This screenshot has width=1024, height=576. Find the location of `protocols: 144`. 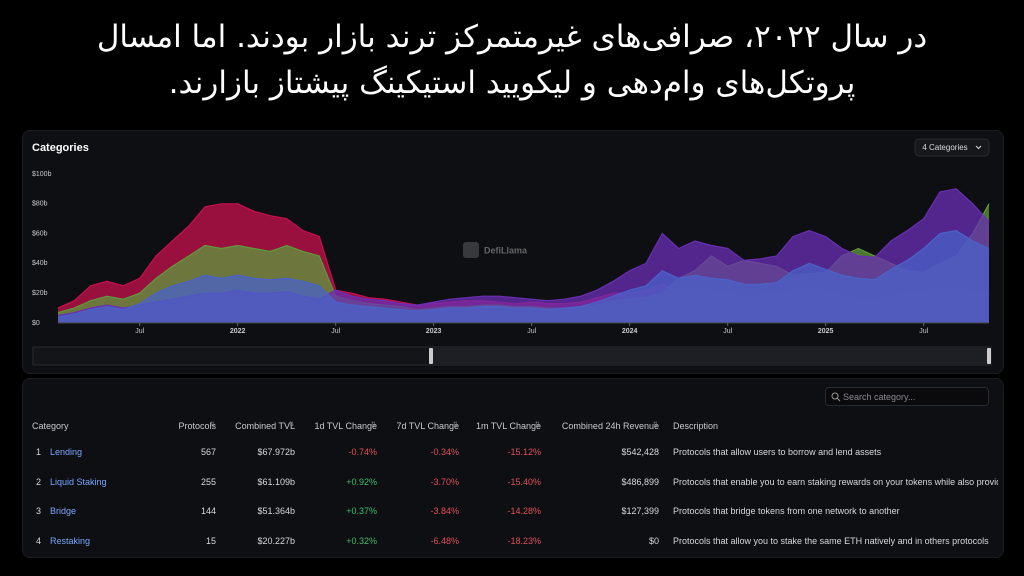

protocols: 144 is located at coordinates (208, 511).